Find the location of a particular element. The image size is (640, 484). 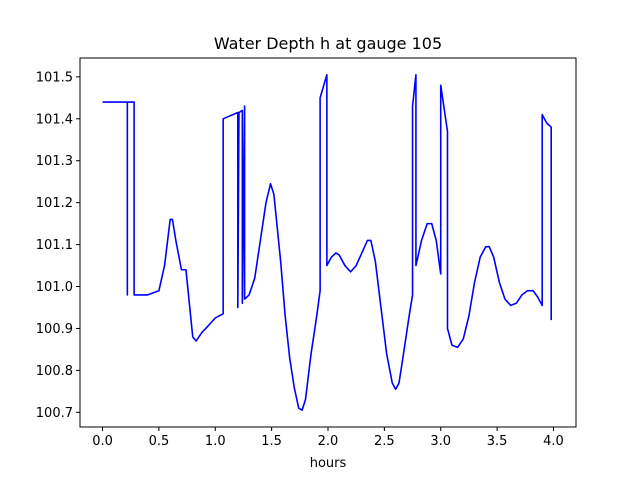

x-tick-label: 0.0 is located at coordinates (102, 441).